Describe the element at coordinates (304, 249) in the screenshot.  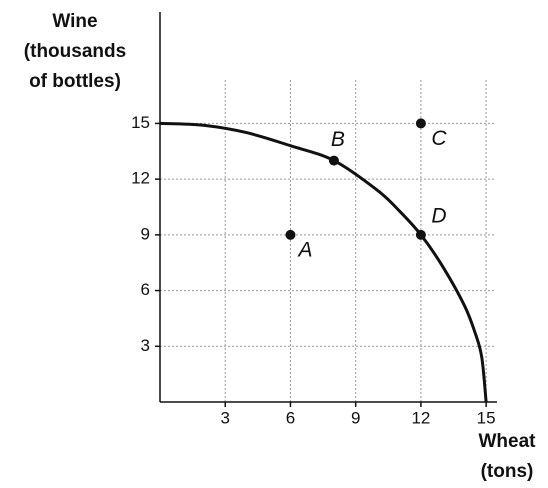
I see `point-label: A` at that location.